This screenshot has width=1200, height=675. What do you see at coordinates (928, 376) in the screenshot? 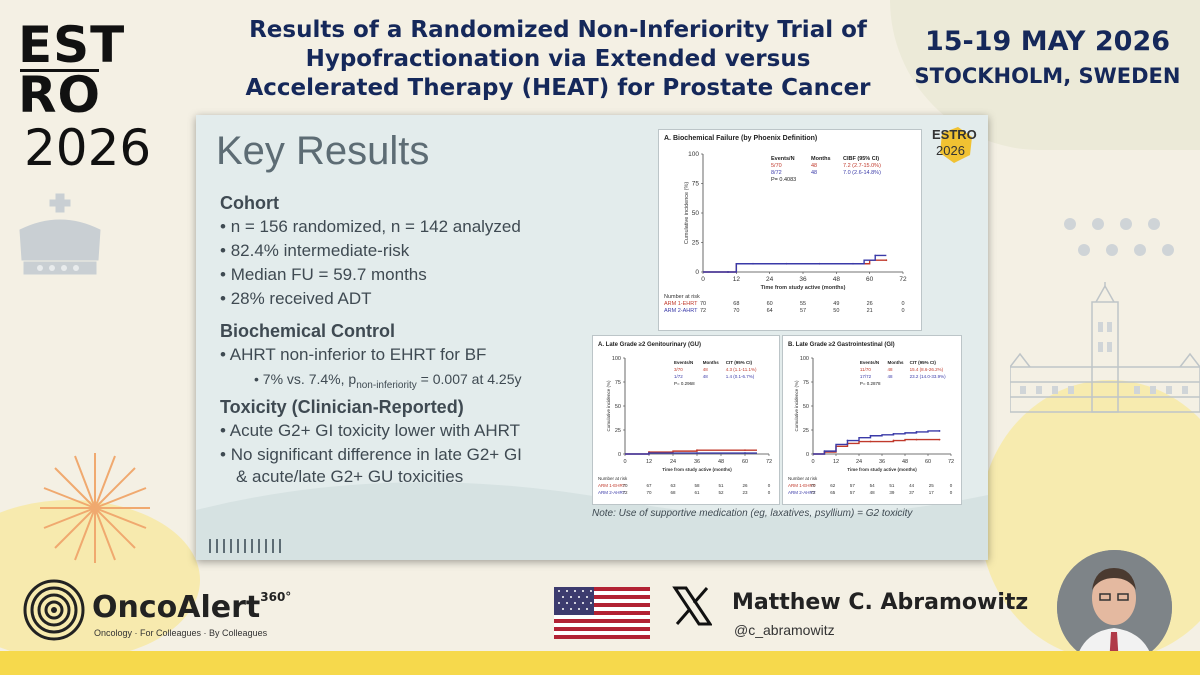
I see `legend-ci: 23.2 (14.0-33.9%)` at bounding box center [928, 376].